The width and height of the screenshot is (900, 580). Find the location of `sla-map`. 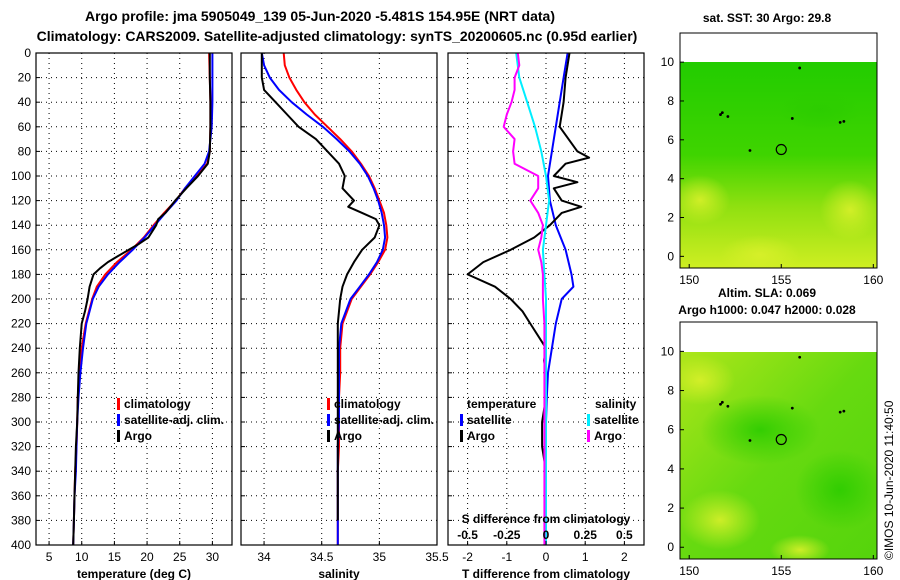

sla-map is located at coordinates (778, 455).